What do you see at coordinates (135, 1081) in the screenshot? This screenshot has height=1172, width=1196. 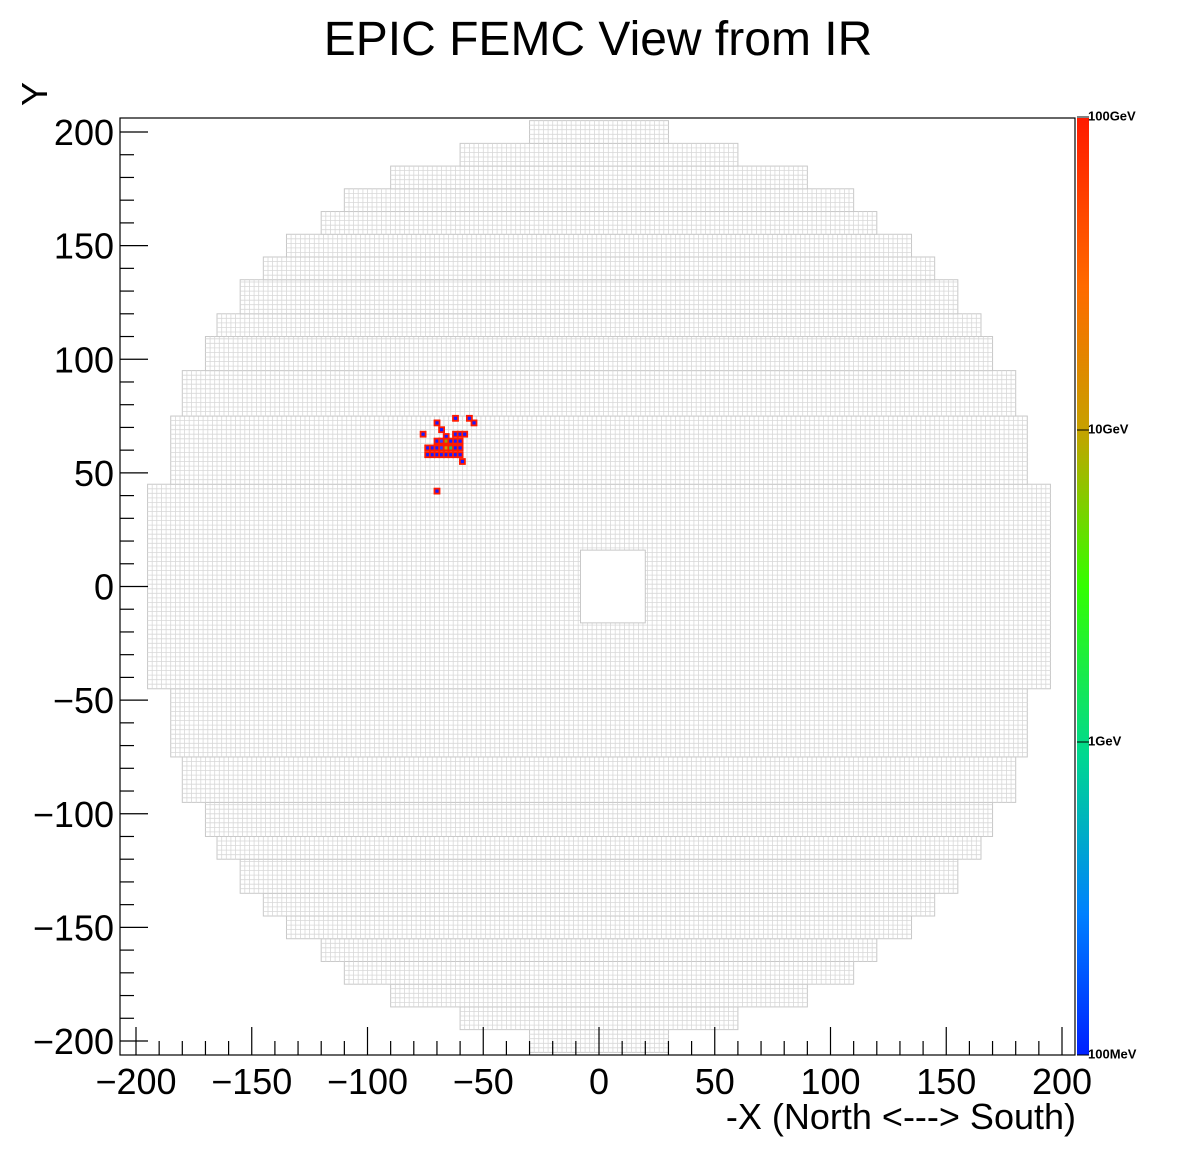 I see `x-tick-label: −200` at bounding box center [135, 1081].